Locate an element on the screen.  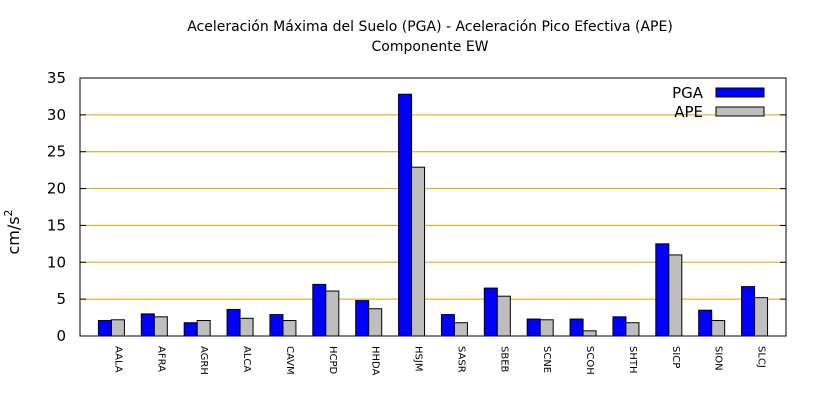
bar-ape-sbeb is located at coordinates (503, 316).